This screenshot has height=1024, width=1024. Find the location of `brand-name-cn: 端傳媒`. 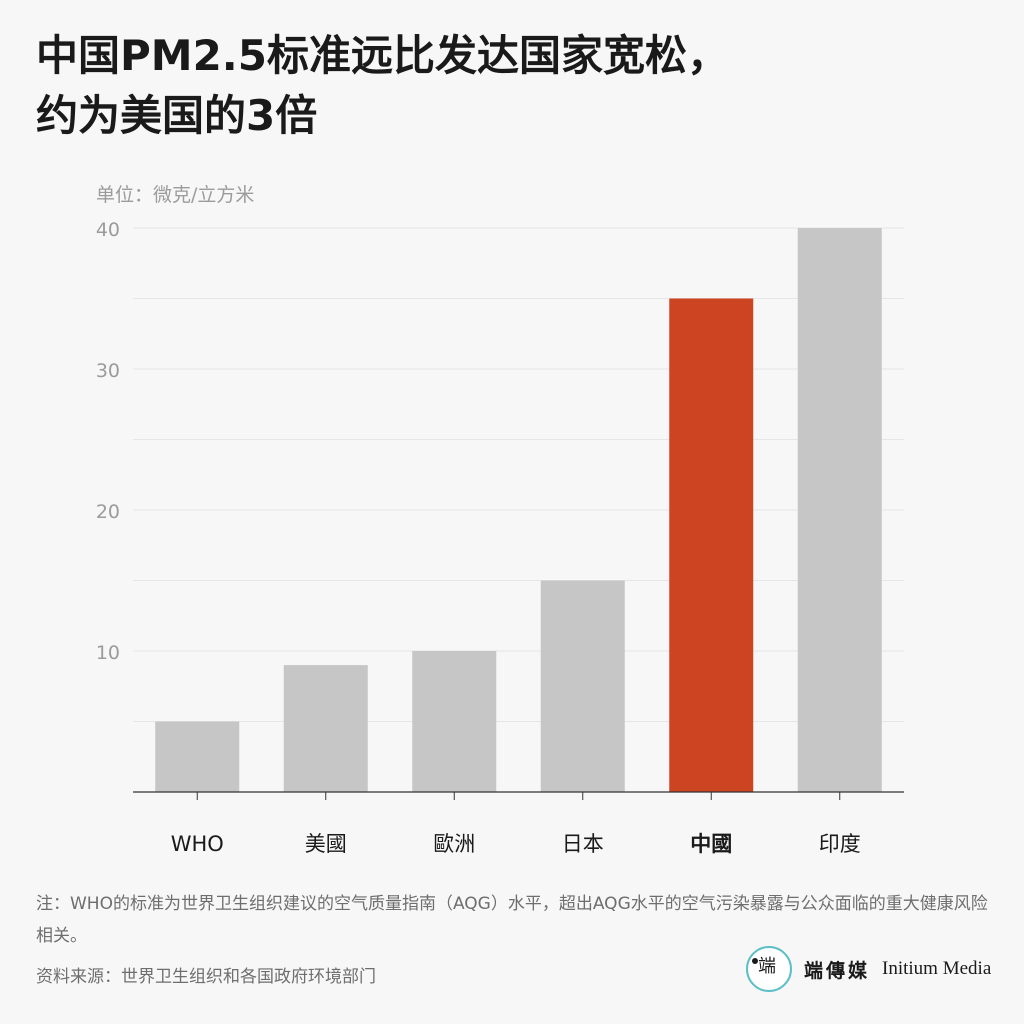

brand-name-cn: 端傳媒 is located at coordinates (837, 970).